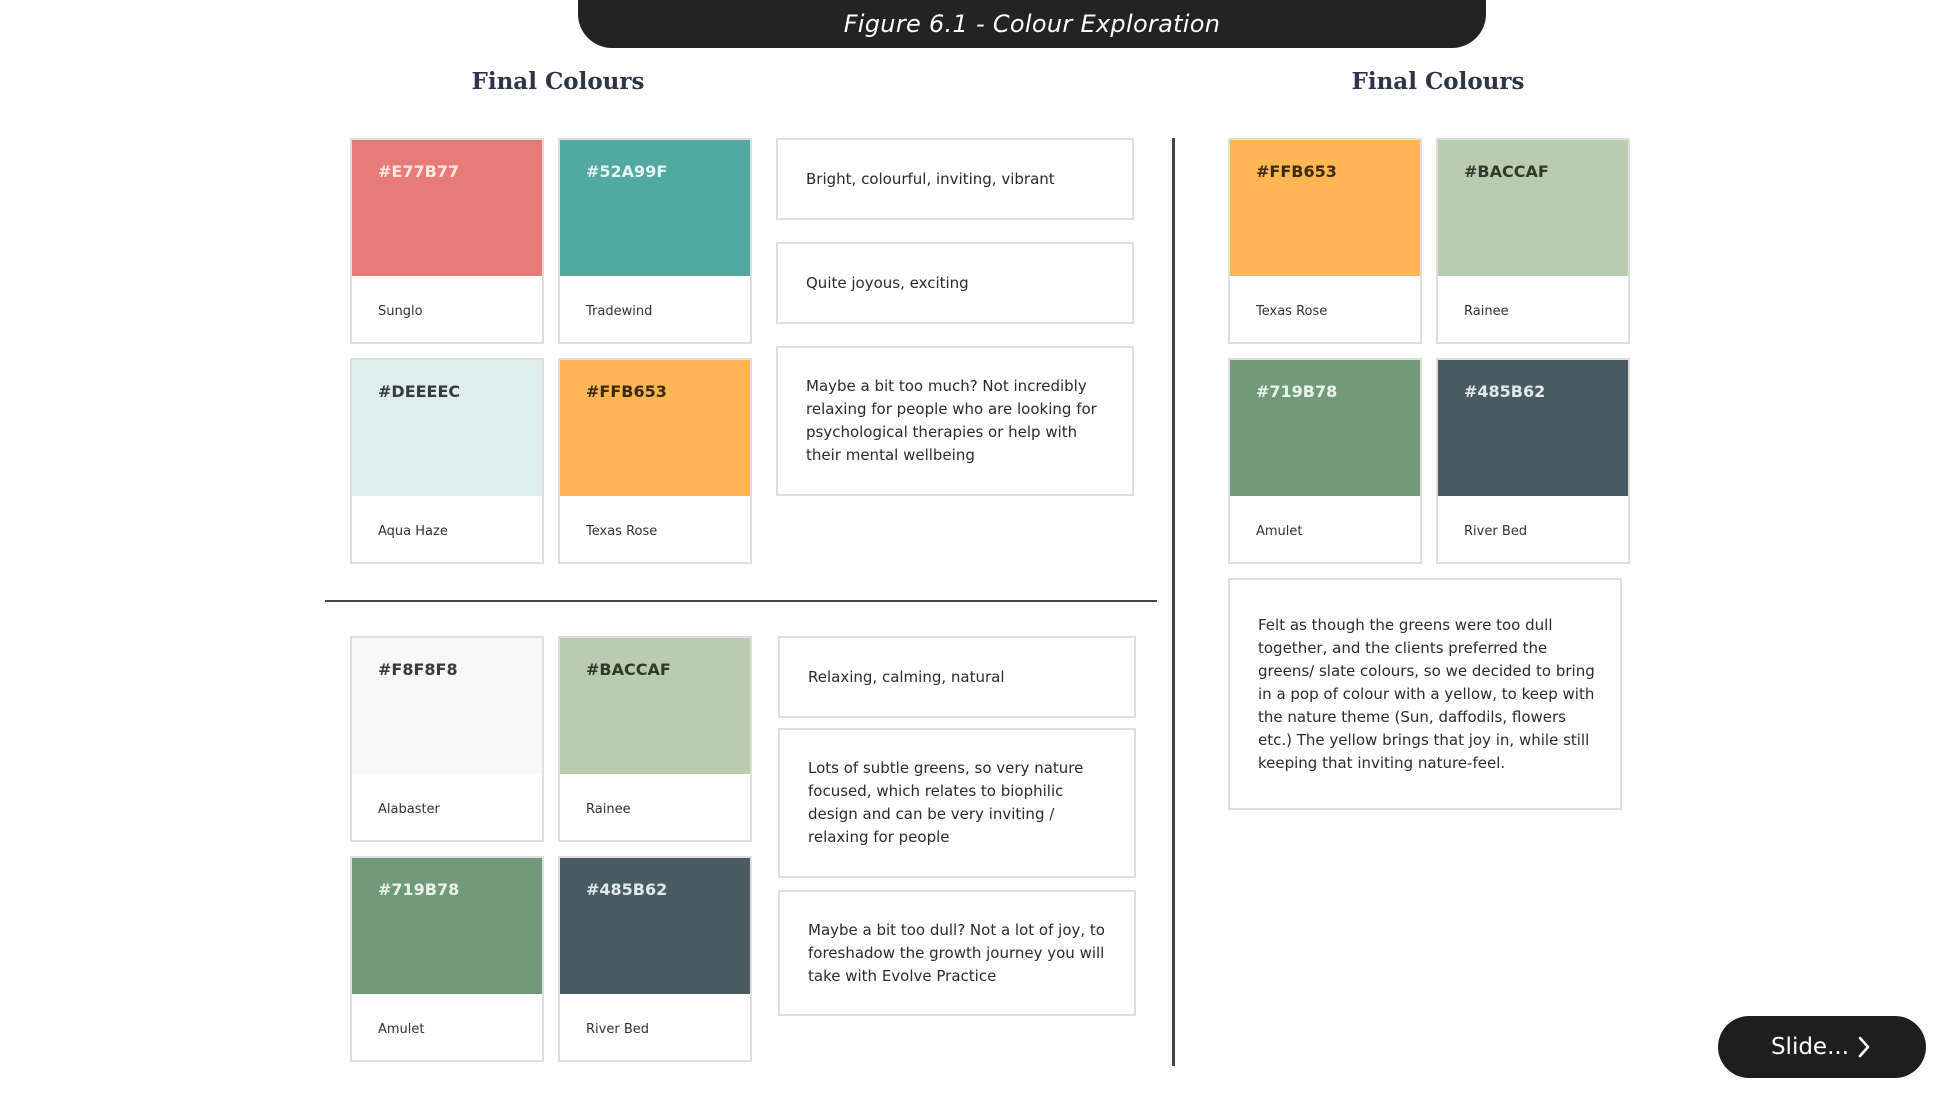  Describe the element at coordinates (1173, 602) in the screenshot. I see `vertical-divider` at that location.